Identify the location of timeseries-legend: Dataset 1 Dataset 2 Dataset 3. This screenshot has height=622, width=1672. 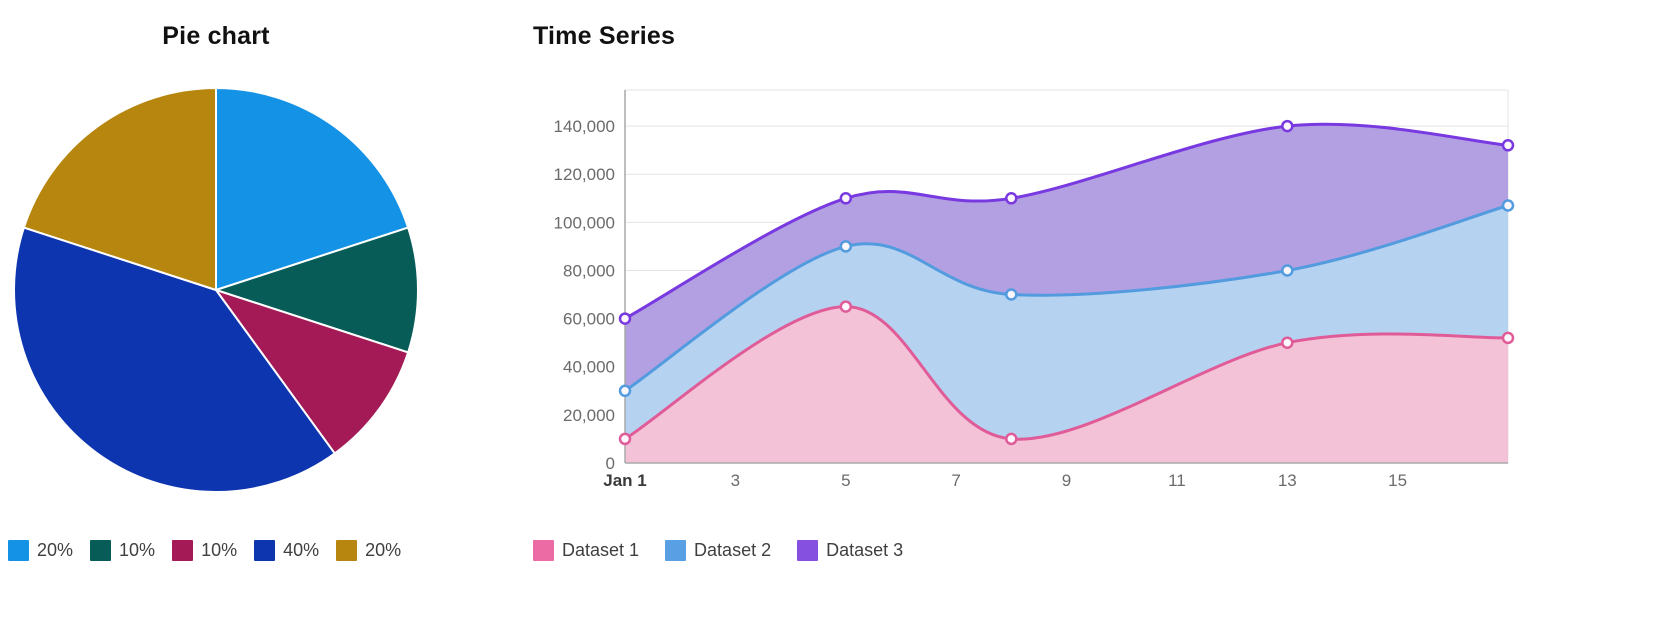
(718, 550).